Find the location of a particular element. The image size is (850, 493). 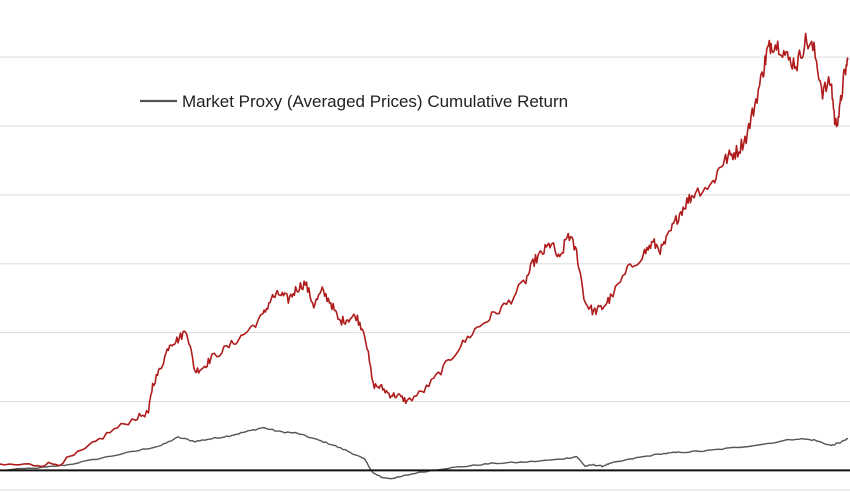

series-line-market-proxy is located at coordinates (424, 453).